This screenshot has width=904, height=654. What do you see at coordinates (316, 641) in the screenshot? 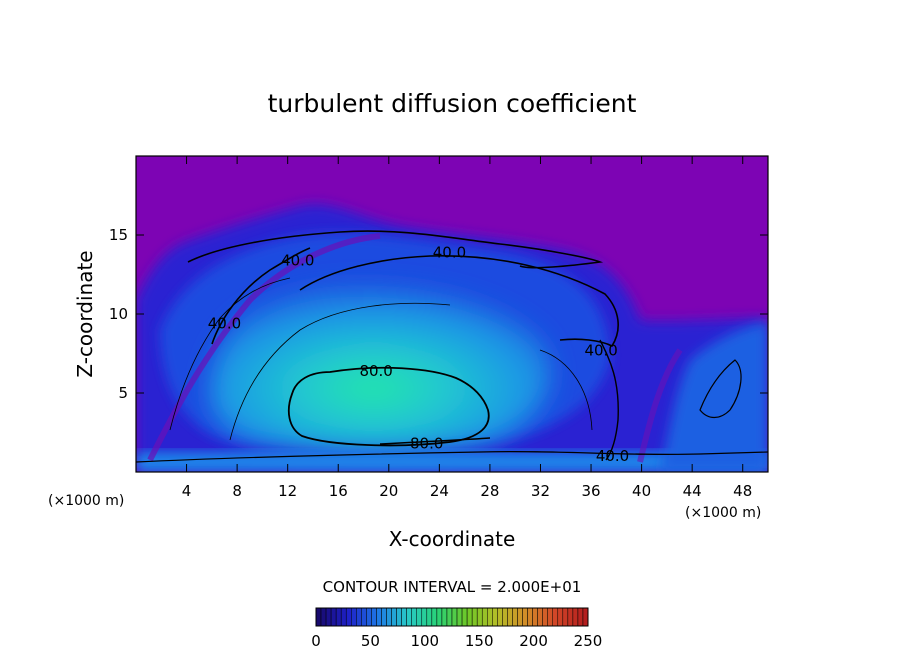
I see `colorbar-tick-label: 0` at bounding box center [316, 641].